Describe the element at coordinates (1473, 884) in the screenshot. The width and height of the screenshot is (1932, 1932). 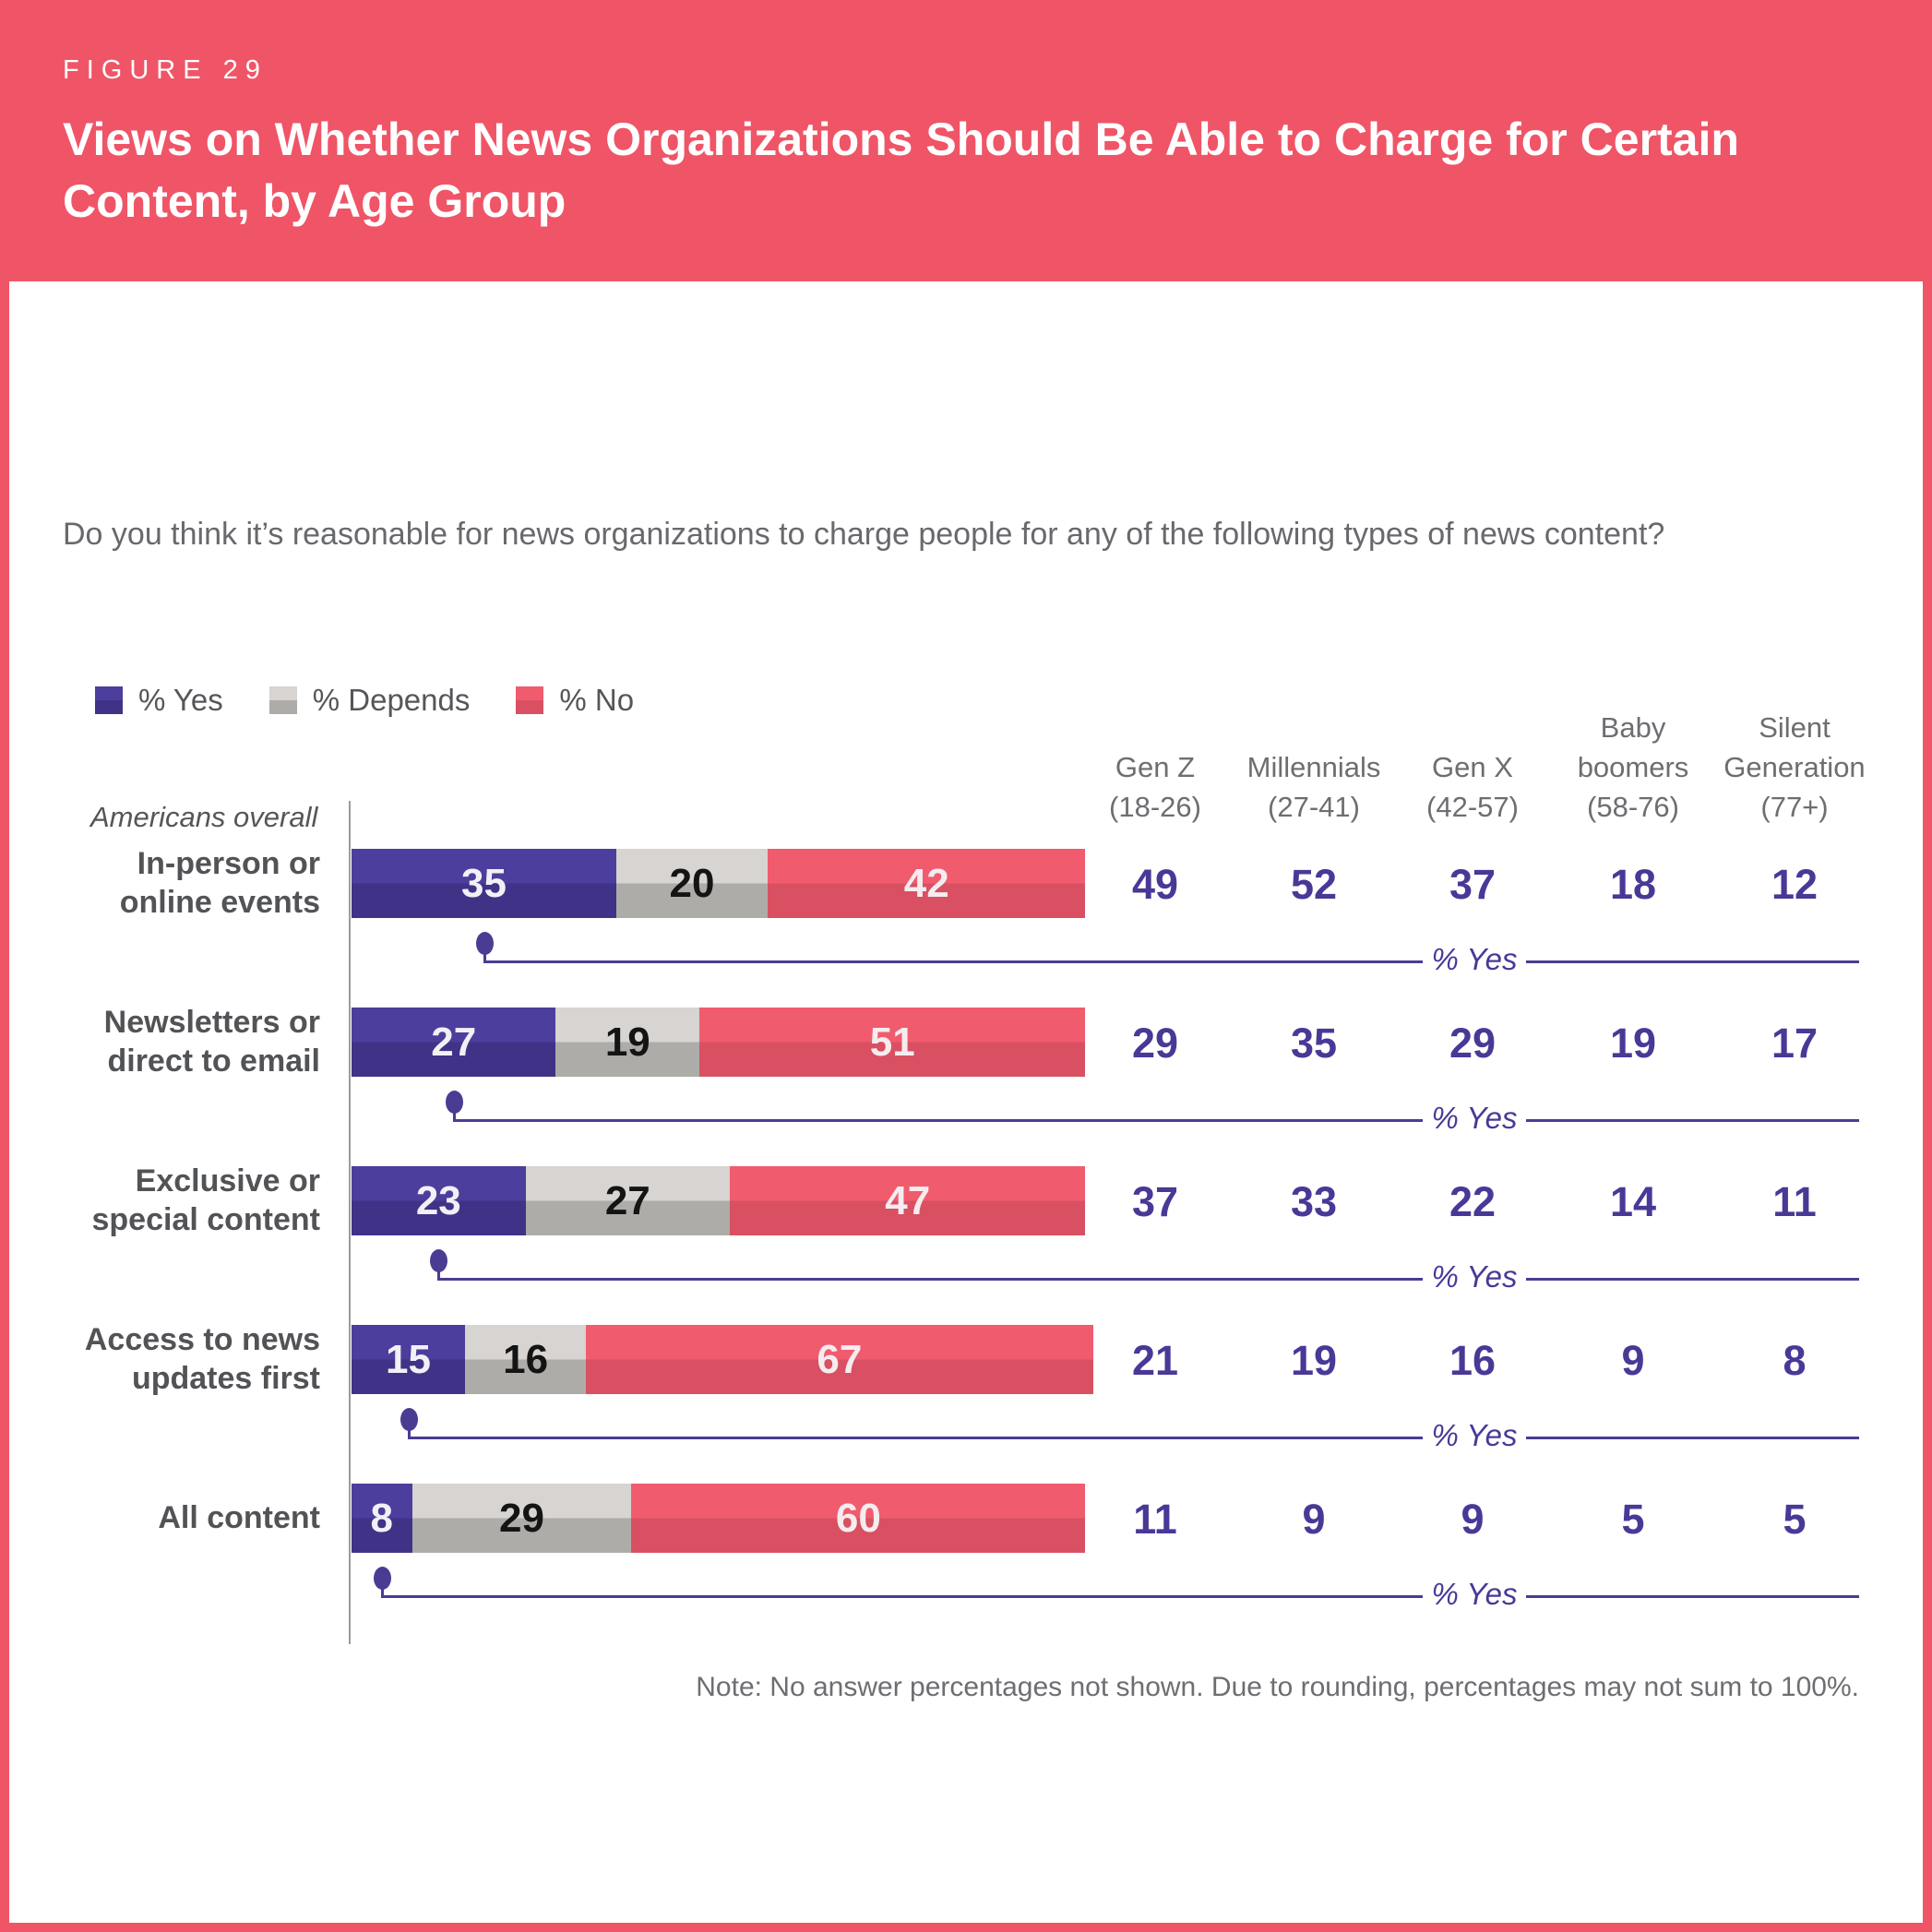
I see `age-group-value: 37` at that location.